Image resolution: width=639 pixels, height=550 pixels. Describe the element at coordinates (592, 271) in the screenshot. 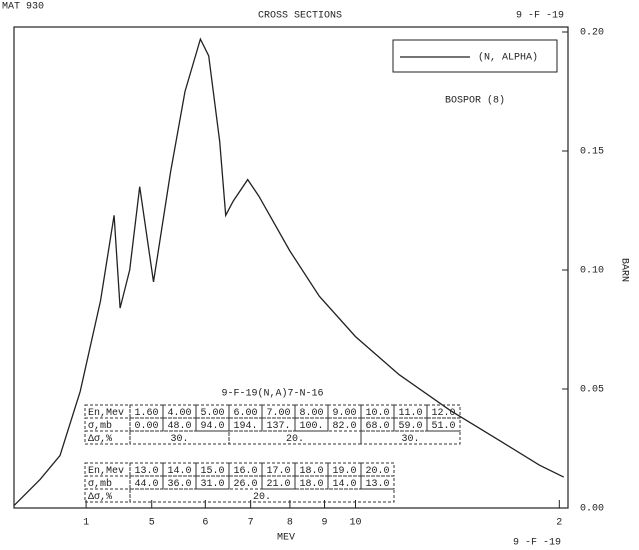

I see `y-tick-label: 0.10` at that location.